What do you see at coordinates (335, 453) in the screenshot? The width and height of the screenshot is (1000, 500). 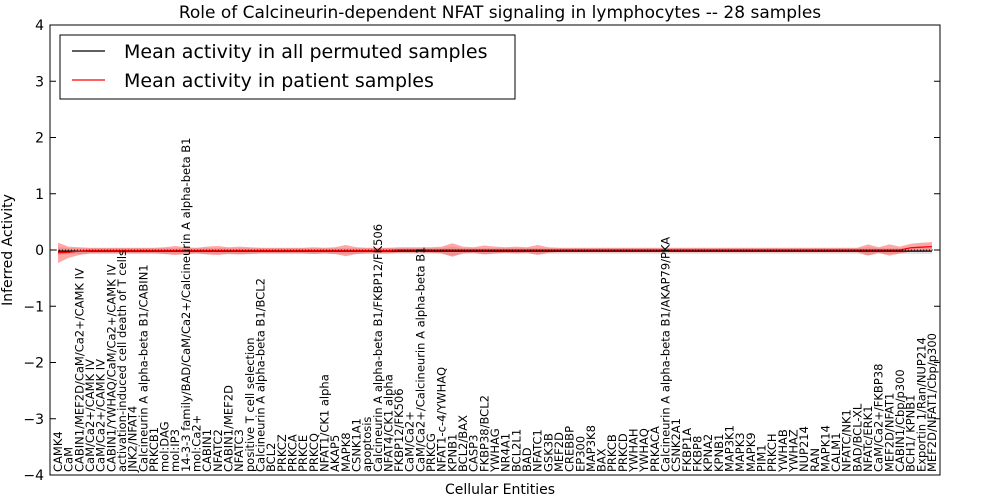 I see `x-tick-label: AKAP5` at bounding box center [335, 453].